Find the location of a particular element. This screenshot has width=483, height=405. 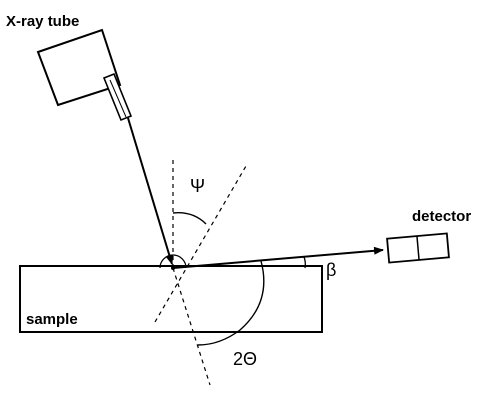

detector is located at coordinates (418, 248).